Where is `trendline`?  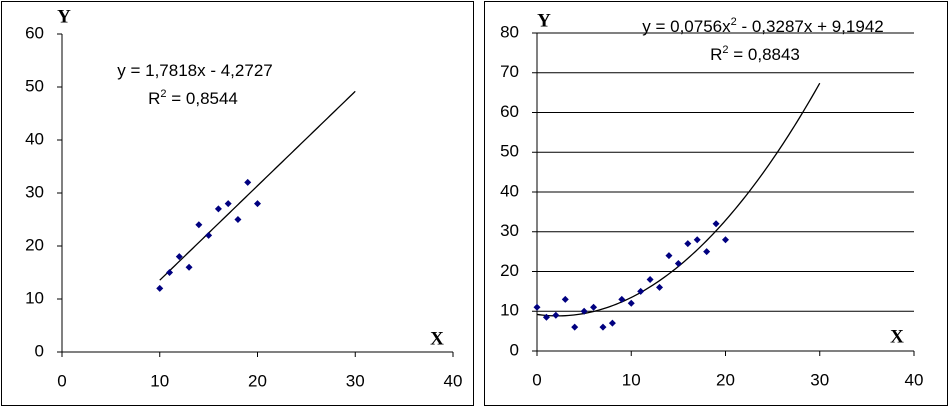
trendline is located at coordinates (257, 185).